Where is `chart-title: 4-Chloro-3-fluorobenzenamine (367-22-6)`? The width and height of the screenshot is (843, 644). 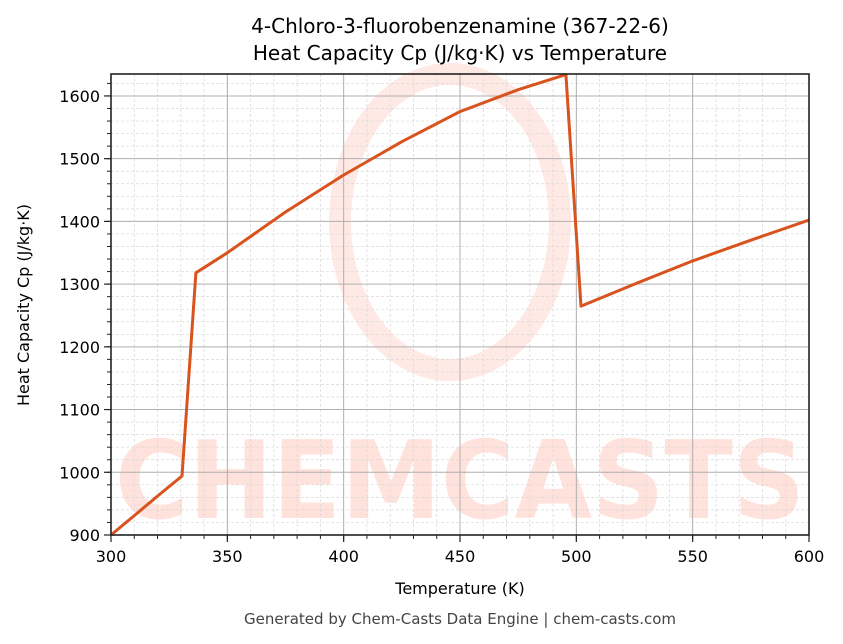
chart-title: 4-Chloro-3-fluorobenzenamine (367-22-6) is located at coordinates (460, 26).